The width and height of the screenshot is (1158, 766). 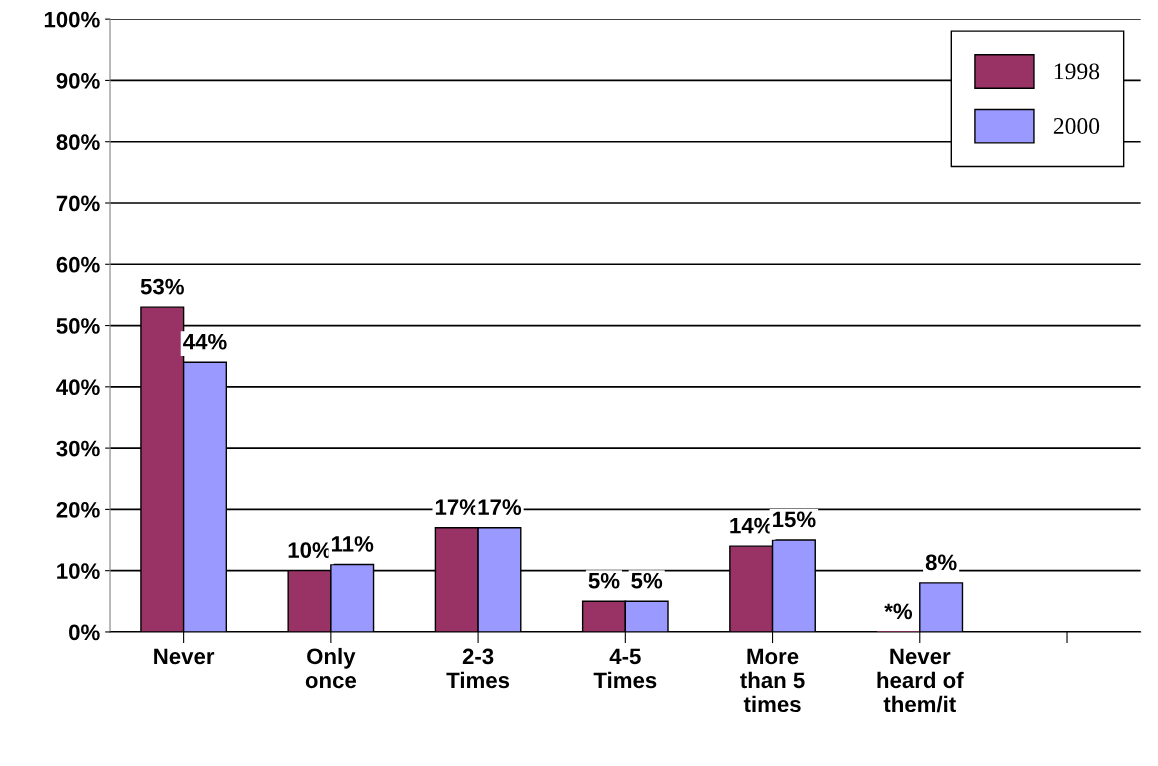 I want to click on data-label: 8%, so click(x=941, y=562).